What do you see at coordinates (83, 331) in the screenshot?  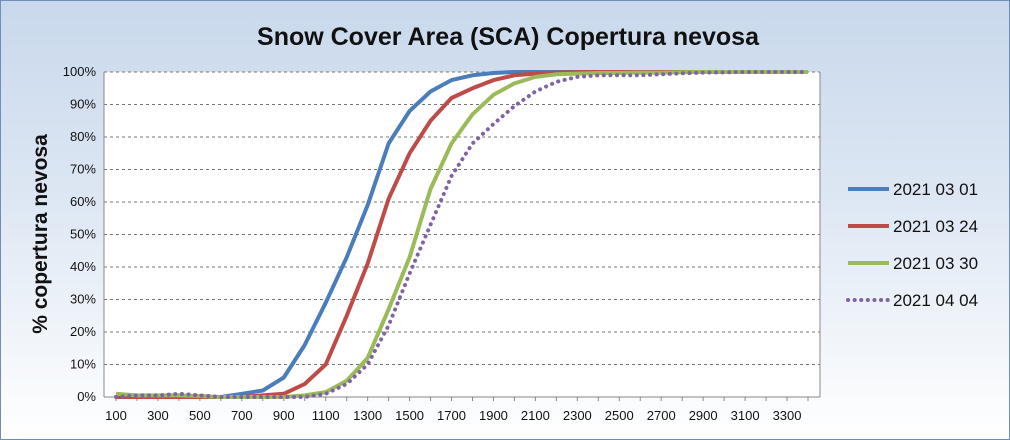 I see `y-tick-label: 20%` at bounding box center [83, 331].